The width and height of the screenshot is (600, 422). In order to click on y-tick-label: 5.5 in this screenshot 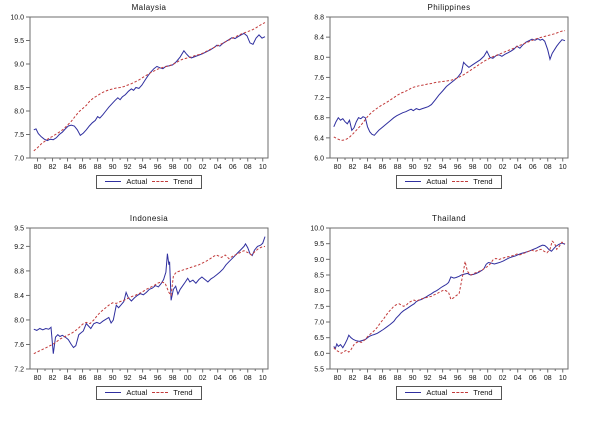, I will do `click(319, 370)`.